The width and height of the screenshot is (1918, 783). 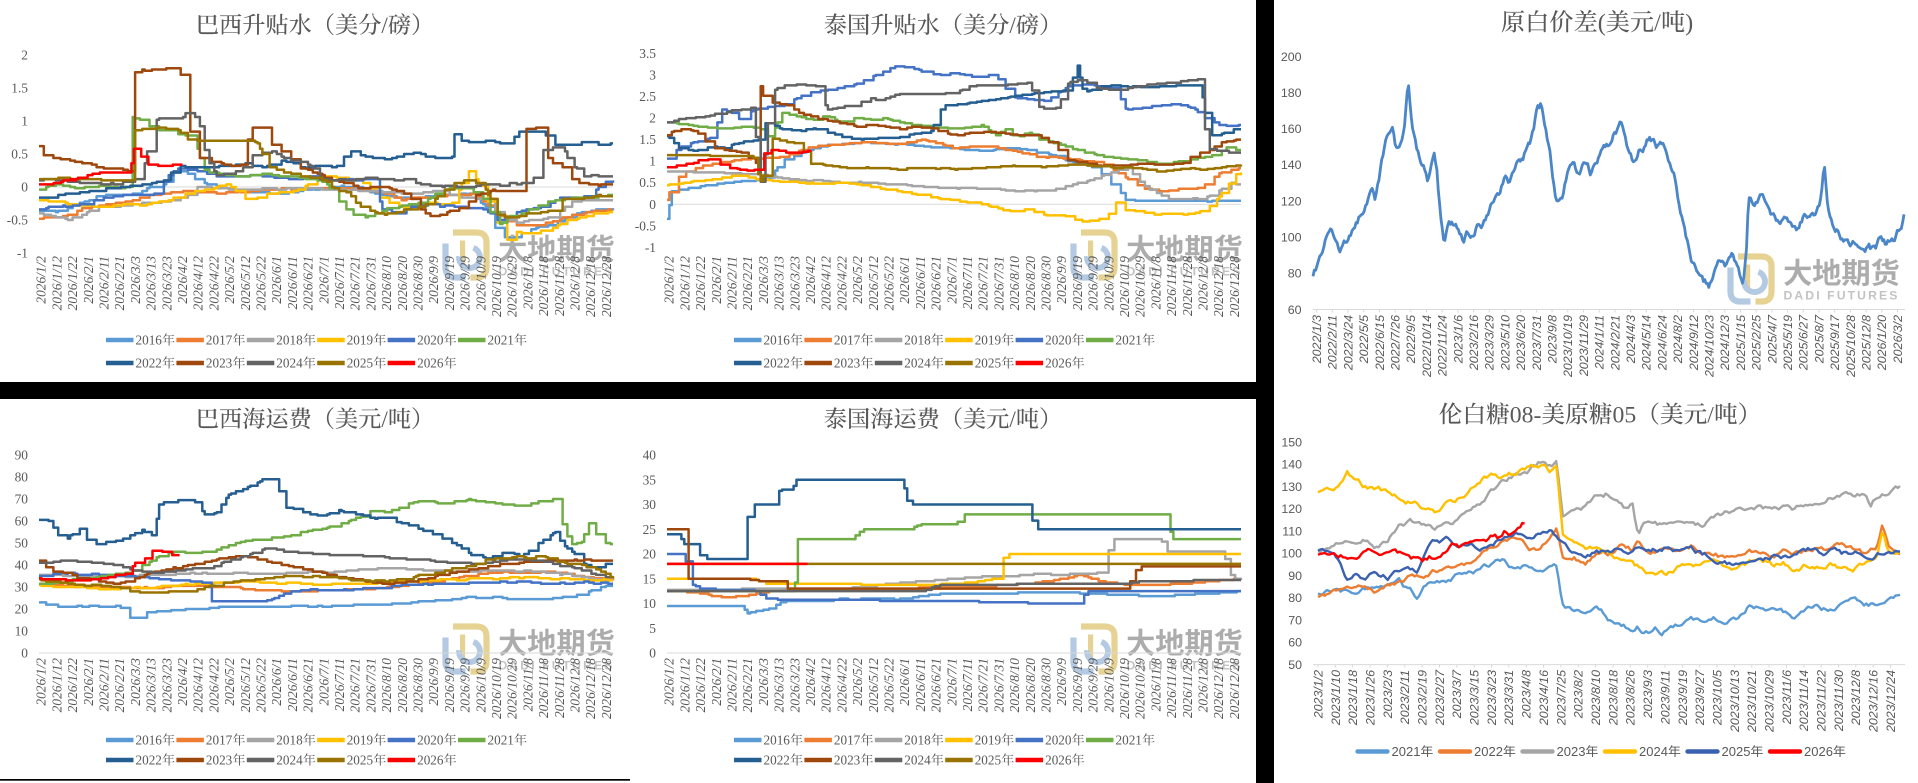 What do you see at coordinates (1694, 343) in the screenshot?
I see `svg-text: 2024/9/12` at bounding box center [1694, 343].